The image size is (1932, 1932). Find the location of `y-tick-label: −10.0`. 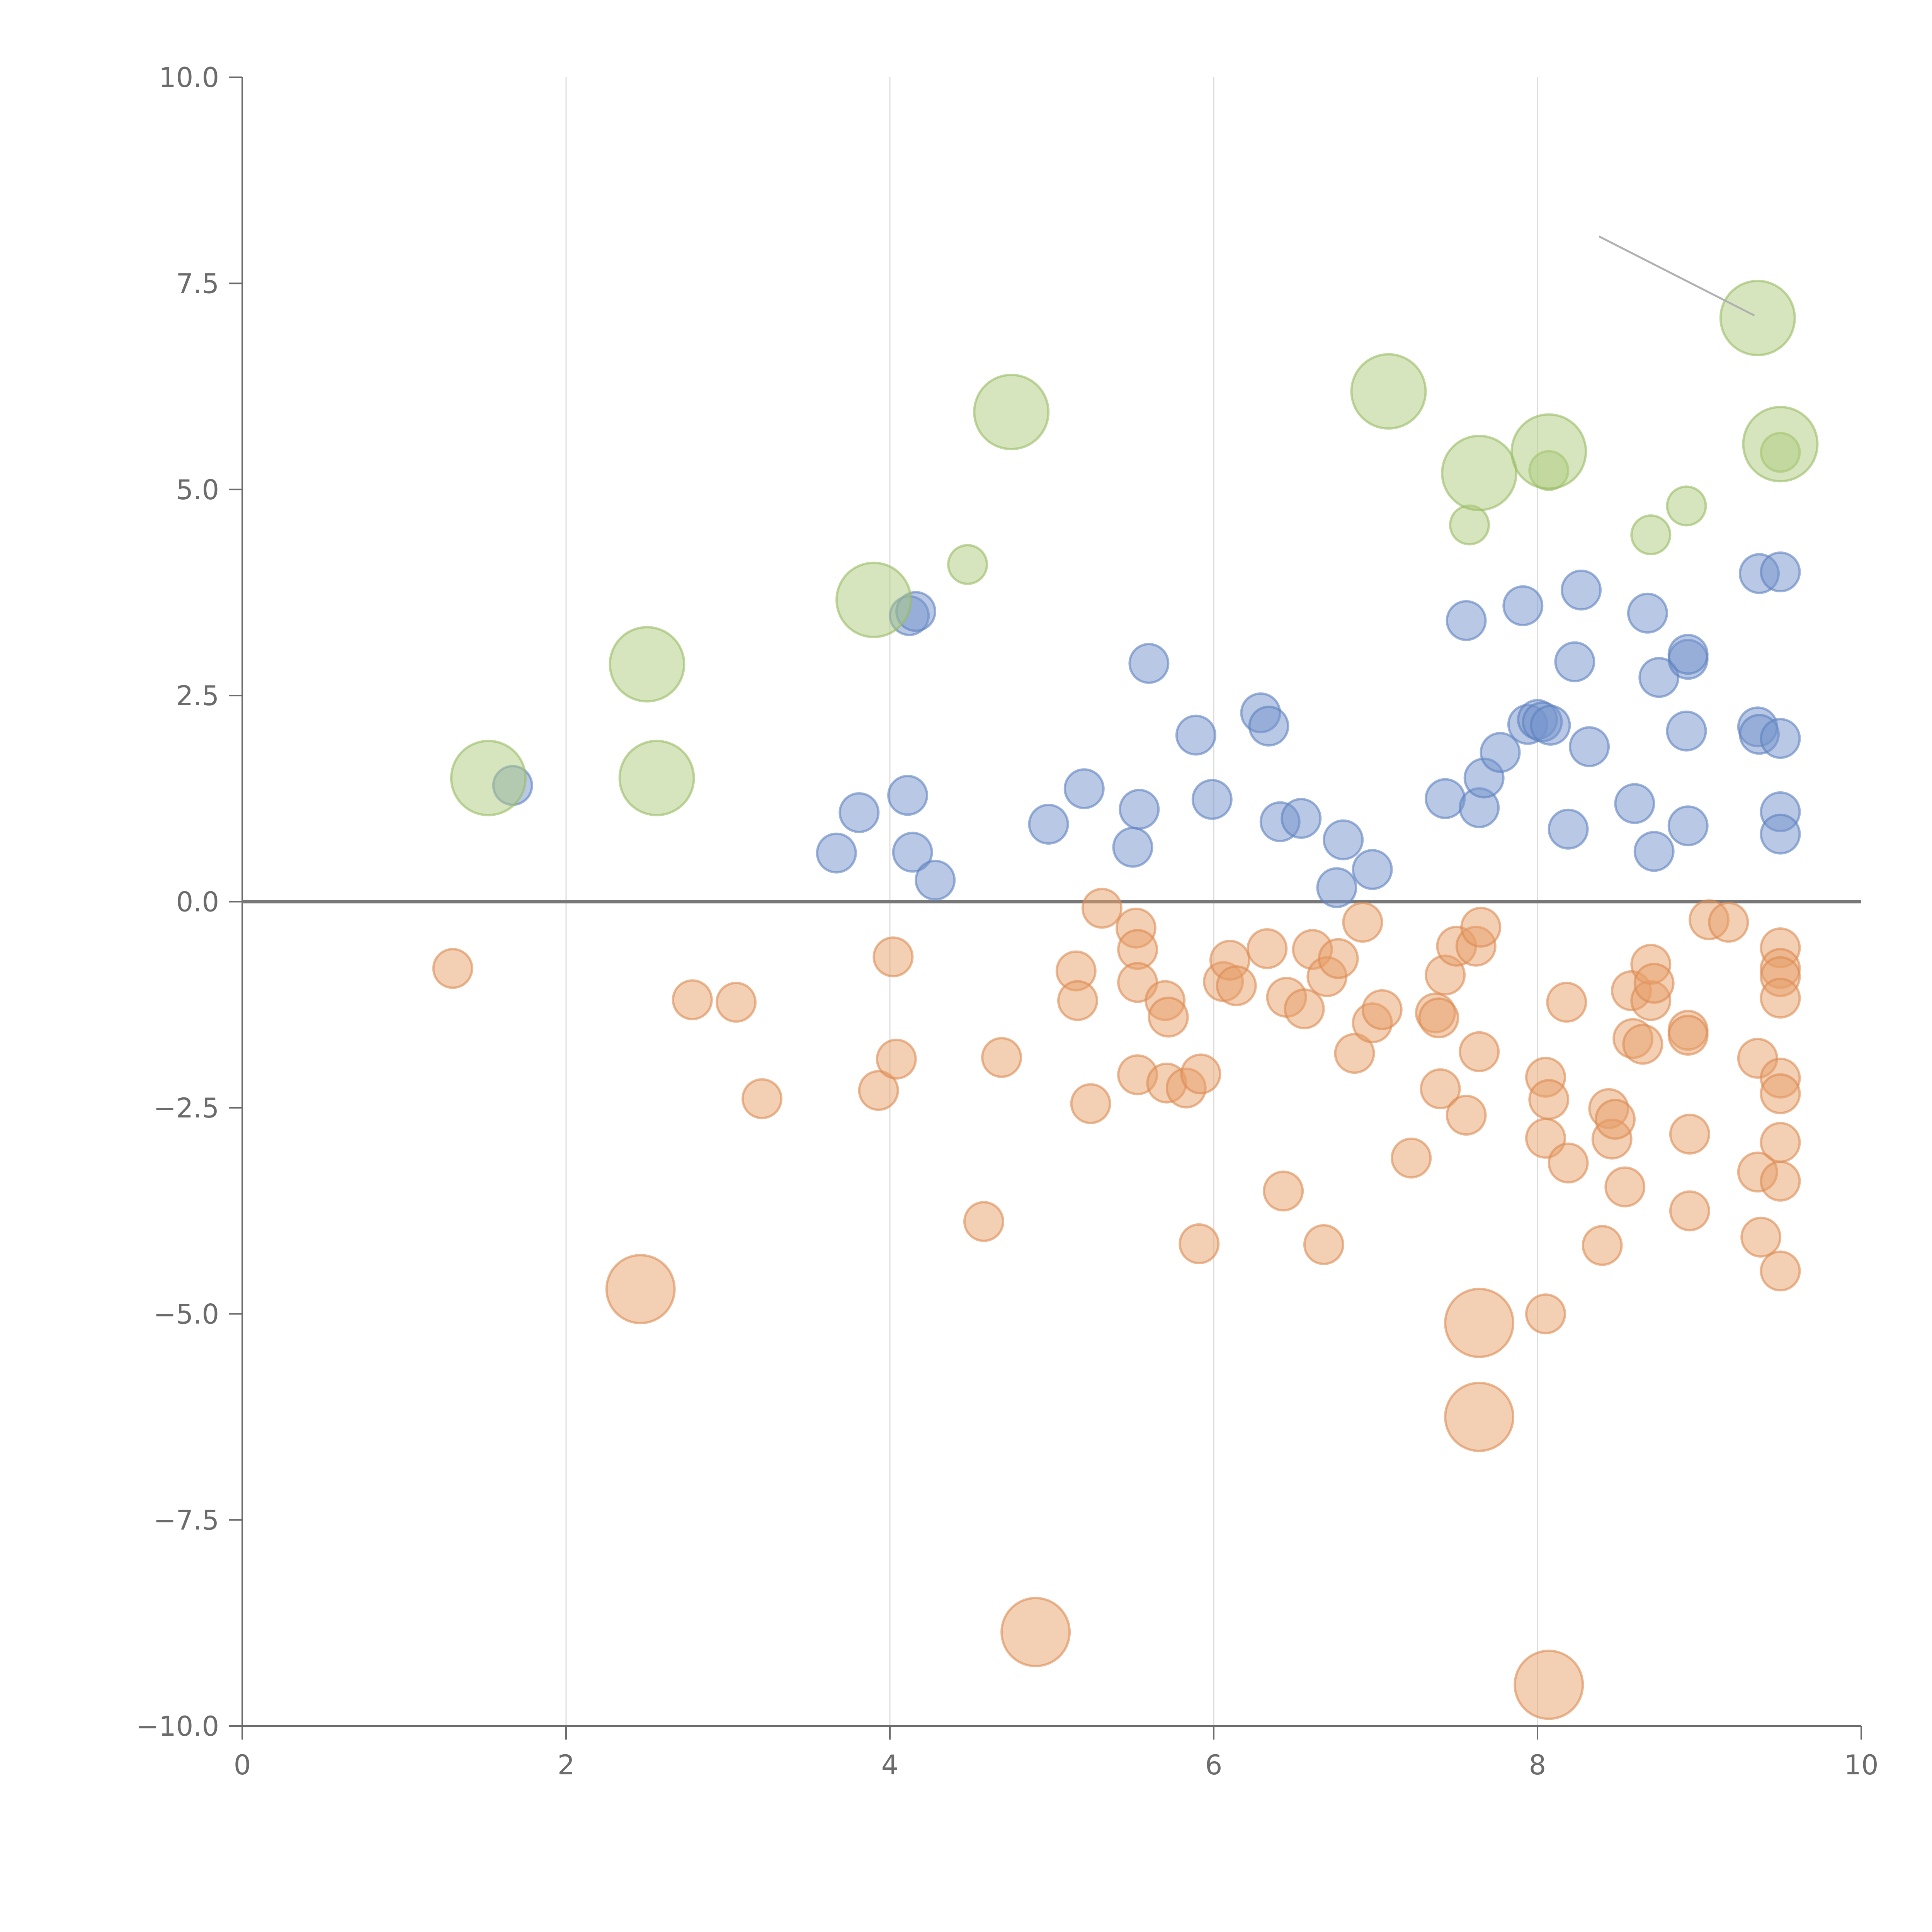

y-tick-label: −10.0 is located at coordinates (177, 1727).